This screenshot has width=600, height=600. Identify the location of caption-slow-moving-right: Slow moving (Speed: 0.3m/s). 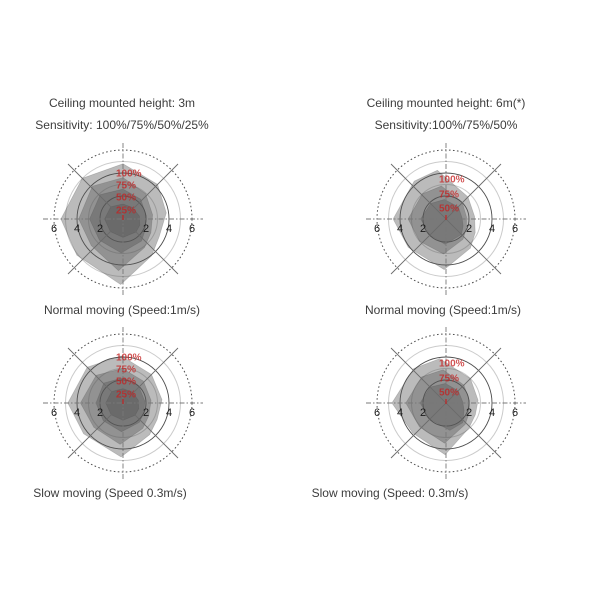
(390, 493).